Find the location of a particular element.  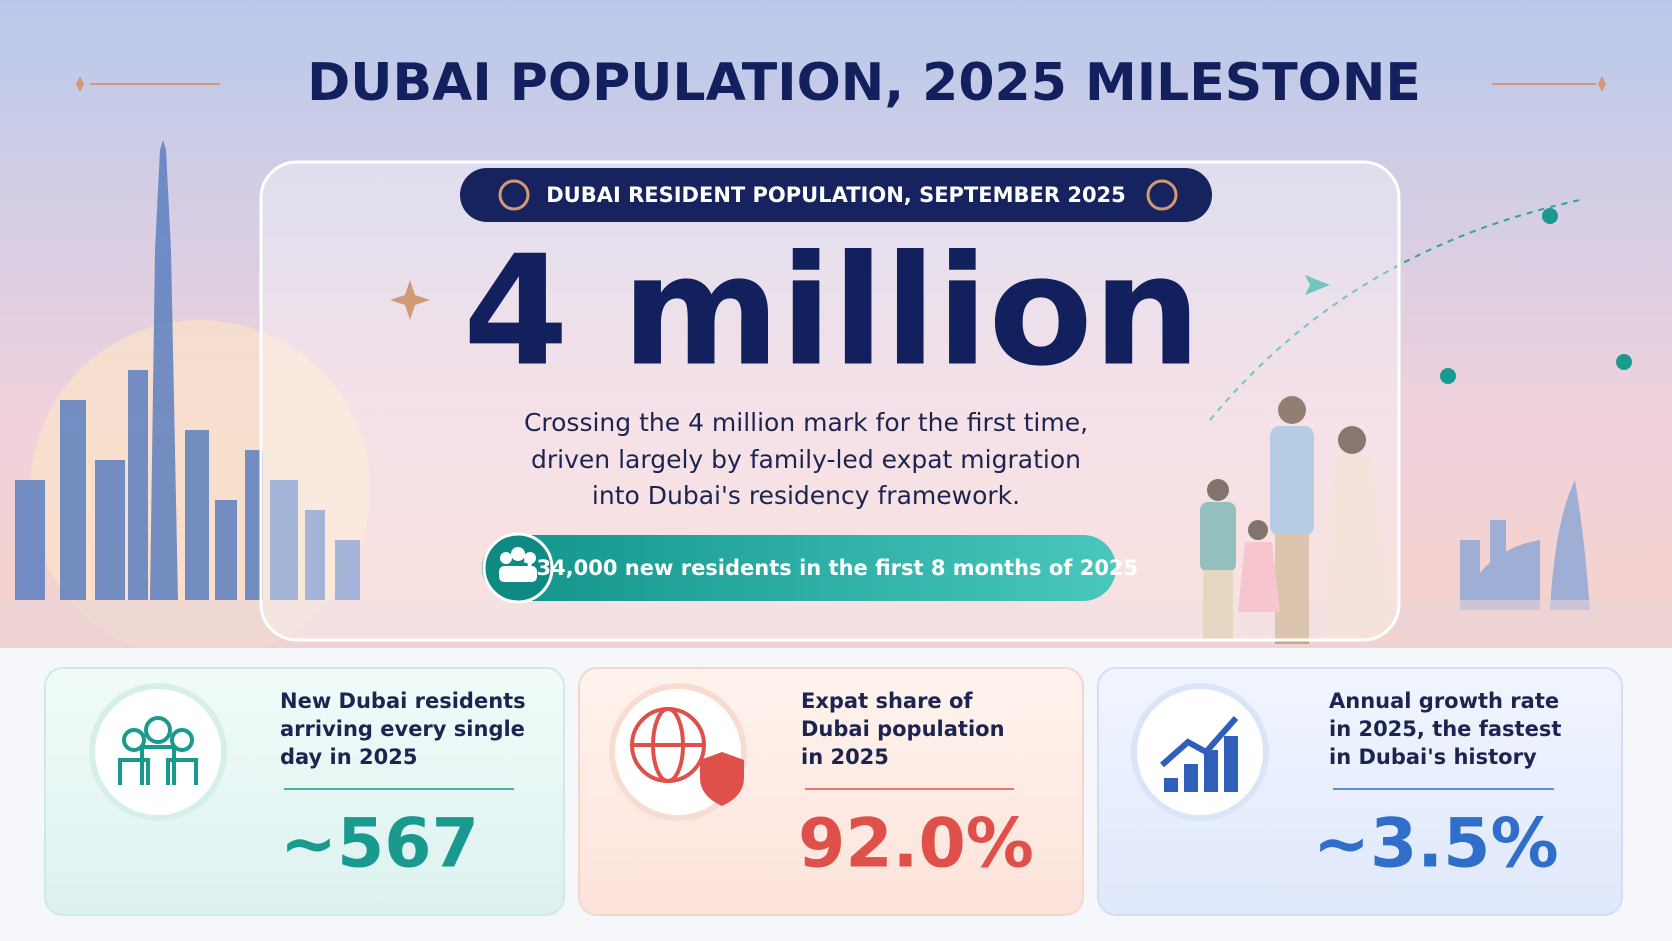

description-line: into Dubai's residency framework. is located at coordinates (806, 495).